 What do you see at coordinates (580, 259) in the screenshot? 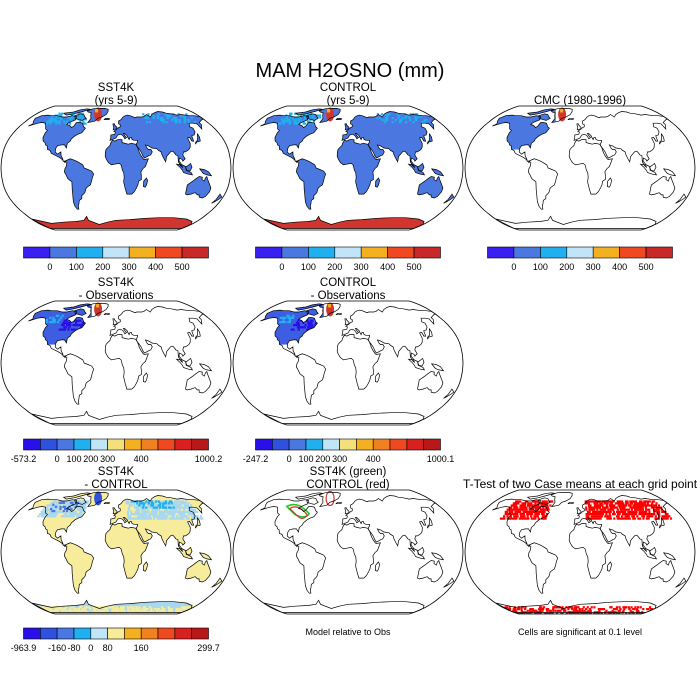
I see `colorbar-cmc: 0 100 200 300 400 500` at bounding box center [580, 259].